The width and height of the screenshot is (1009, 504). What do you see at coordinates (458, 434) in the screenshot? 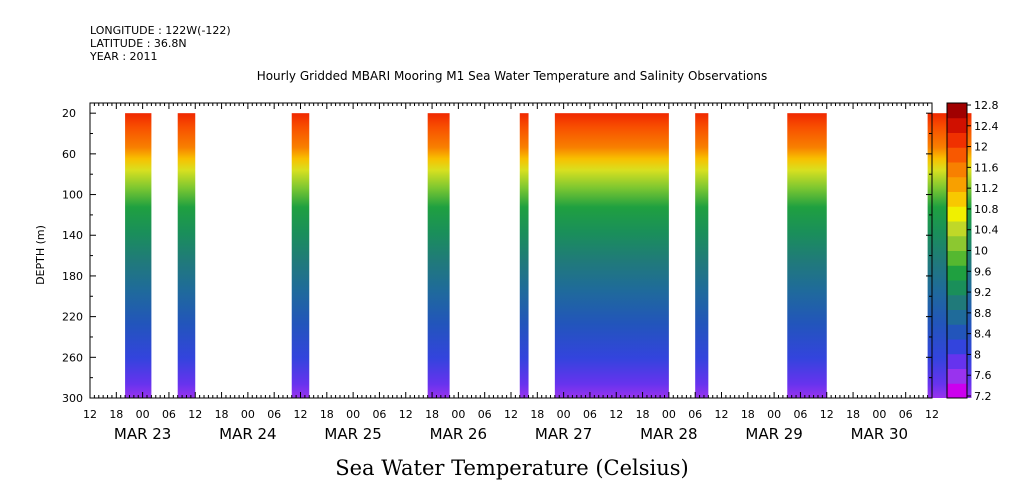
I see `date-label: MAR 26` at bounding box center [458, 434].